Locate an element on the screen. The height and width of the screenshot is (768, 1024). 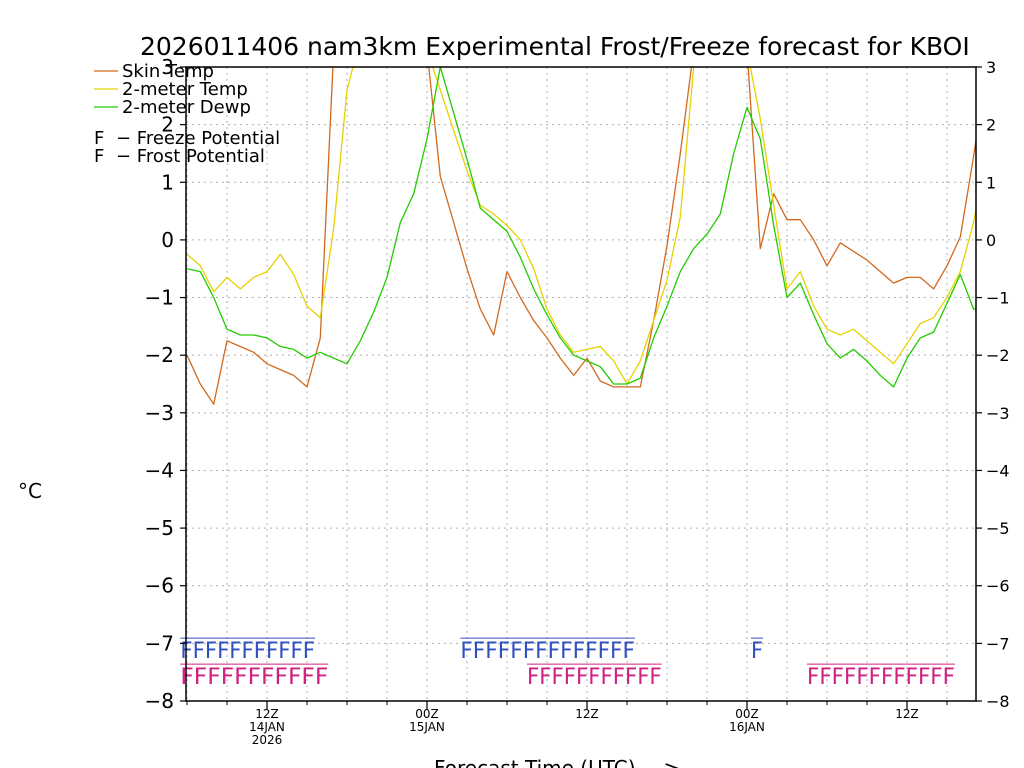
y-tick-label-right: −1 is located at coordinates (998, 298).